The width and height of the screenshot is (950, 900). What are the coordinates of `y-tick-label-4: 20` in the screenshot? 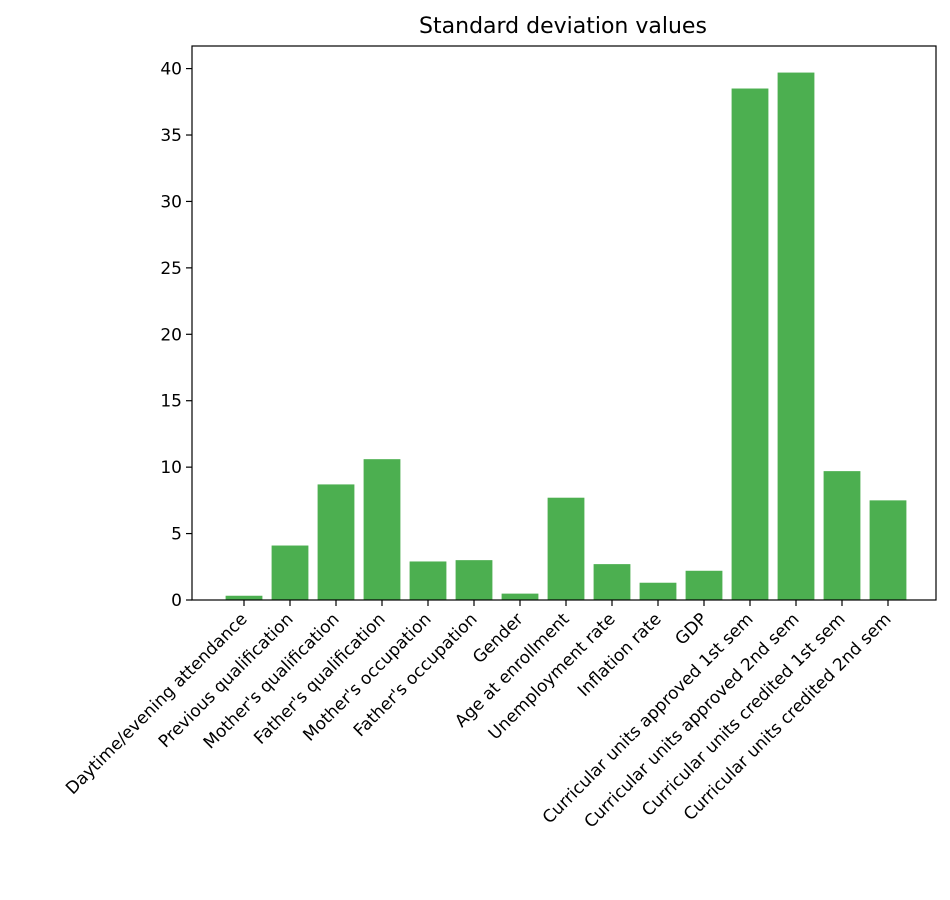 It's located at (171, 335).